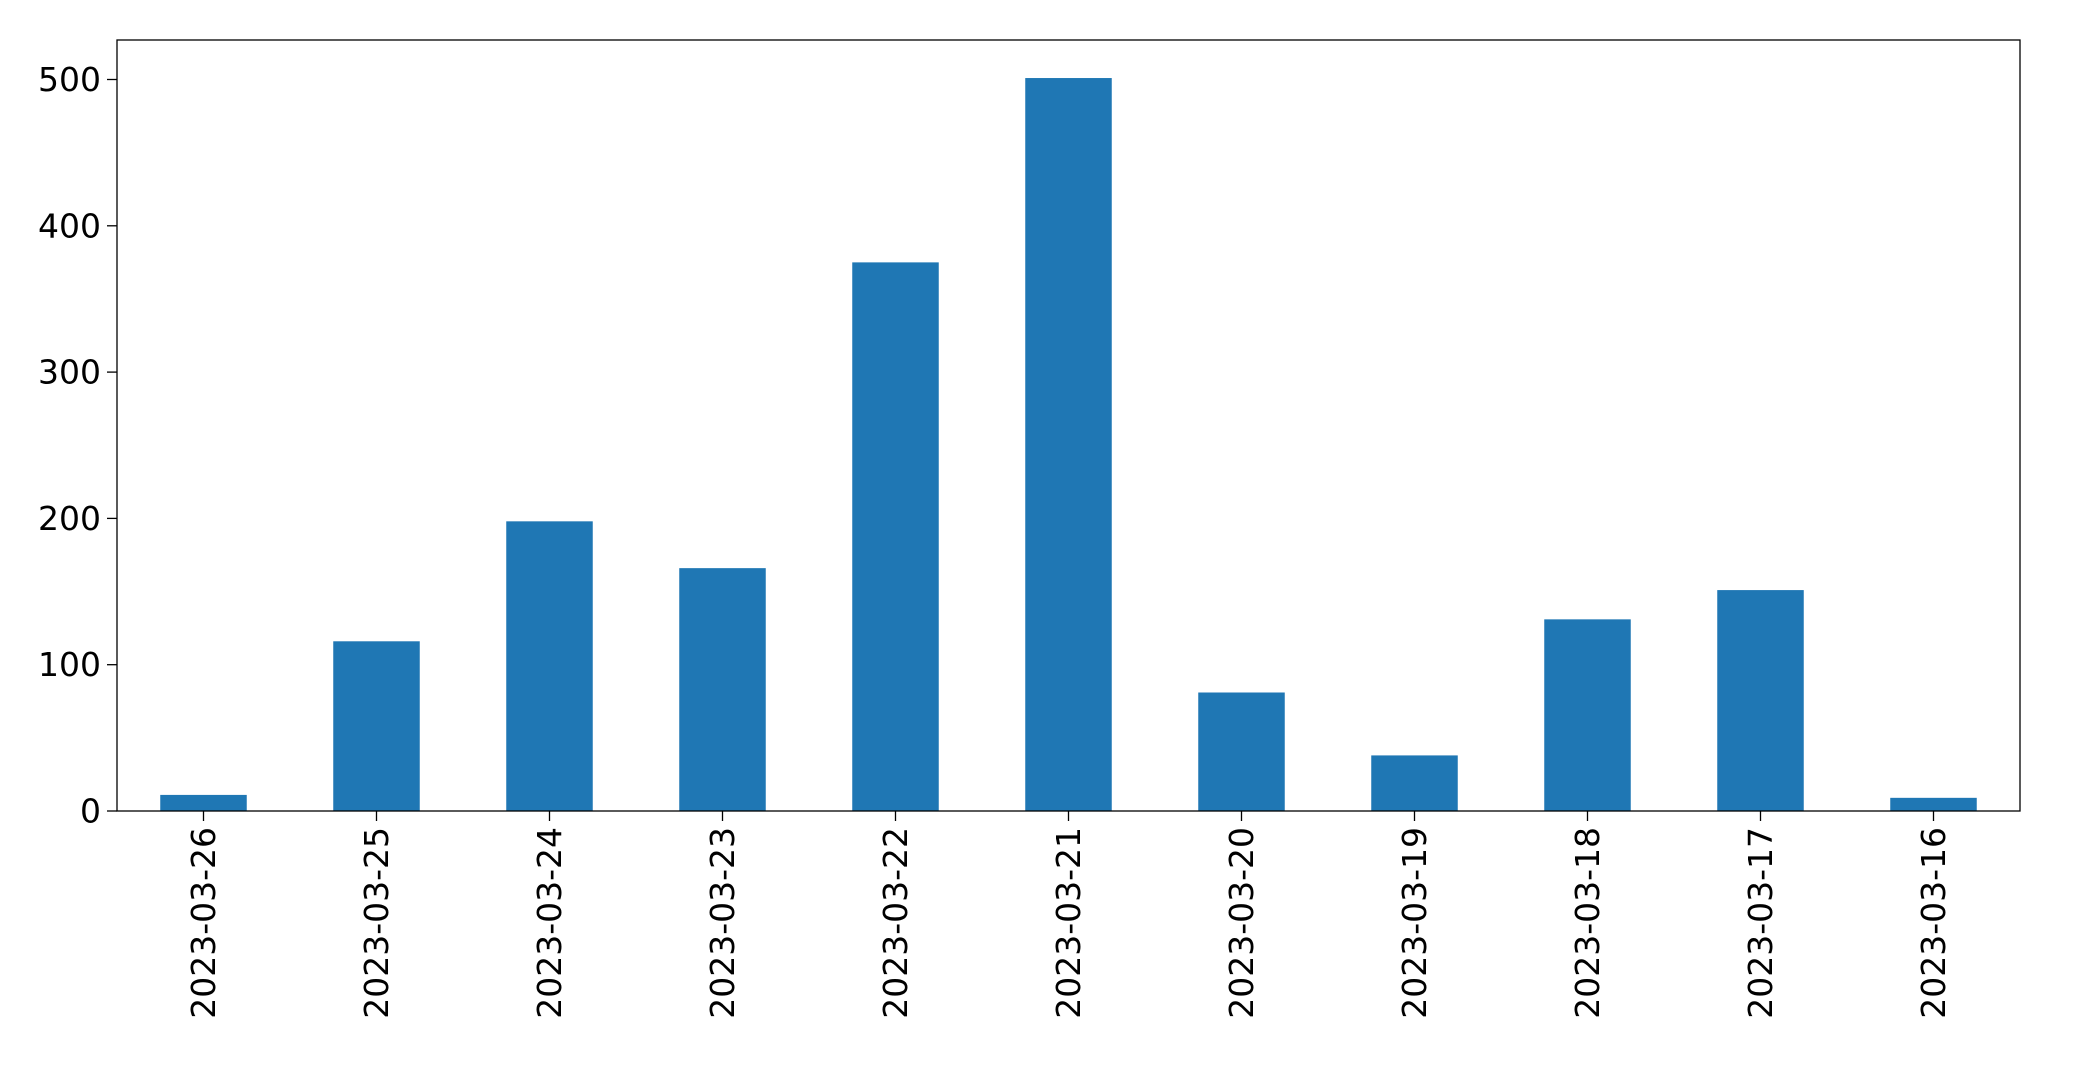  What do you see at coordinates (77, 445) in the screenshot?
I see `y-axis: 0 100 200 300 400 500` at bounding box center [77, 445].